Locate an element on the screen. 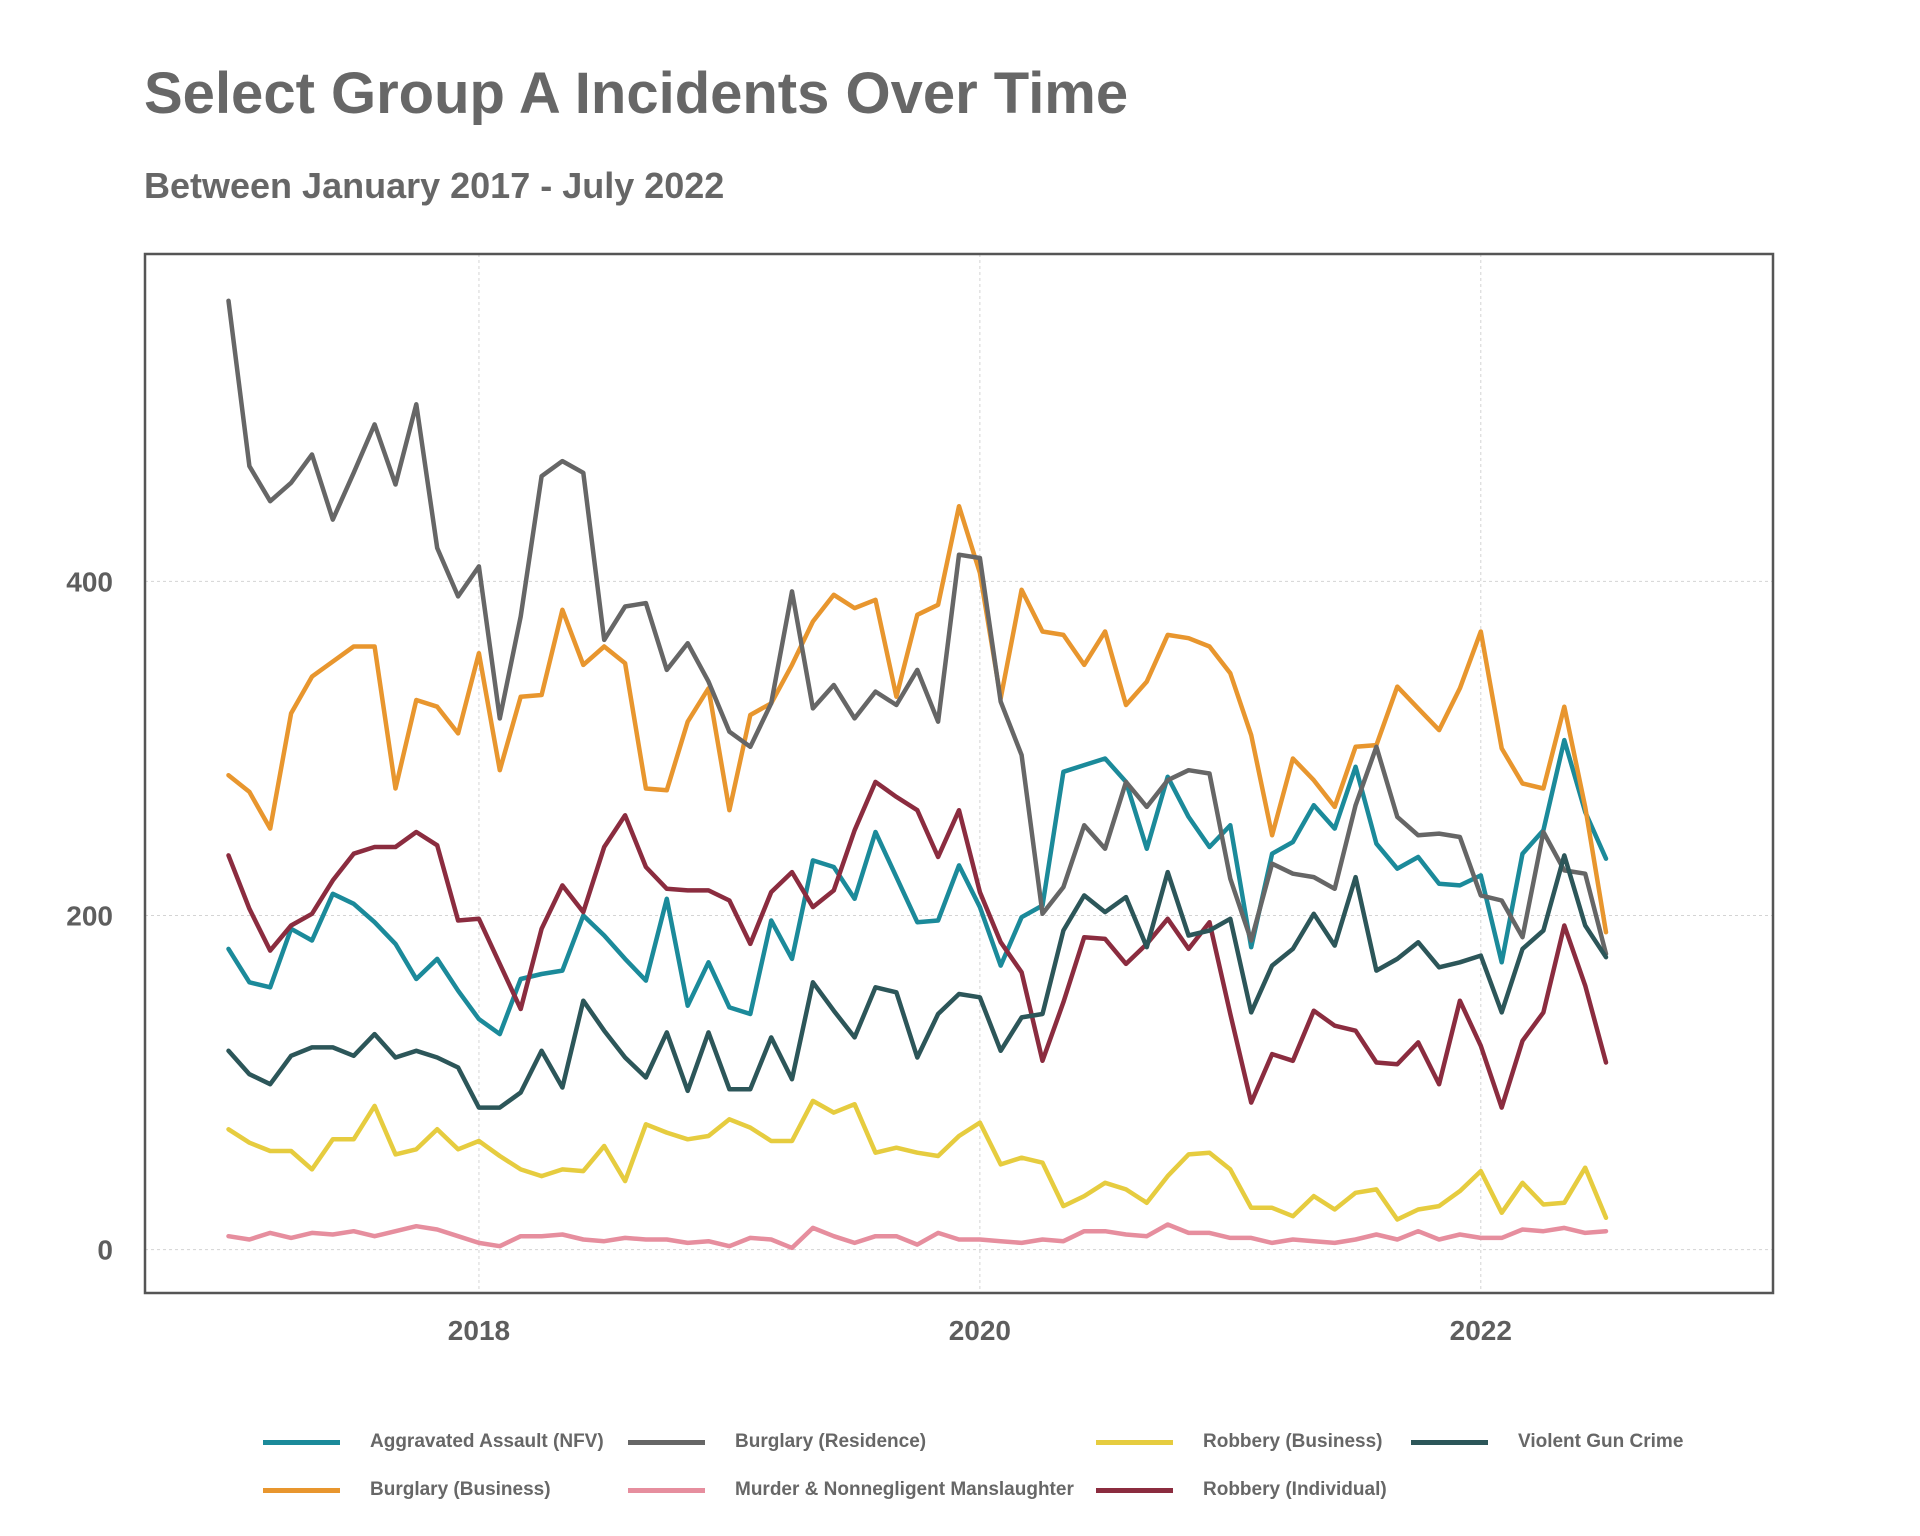 The image size is (1920, 1536). y-tick-label: 200 is located at coordinates (89, 915).